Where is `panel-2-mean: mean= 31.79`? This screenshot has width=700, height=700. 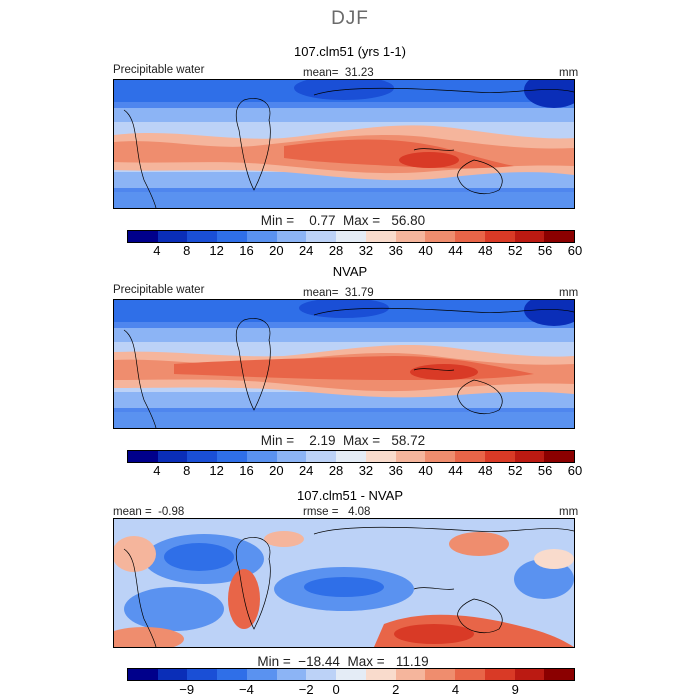
panel-2-mean: mean= 31.79 is located at coordinates (338, 293).